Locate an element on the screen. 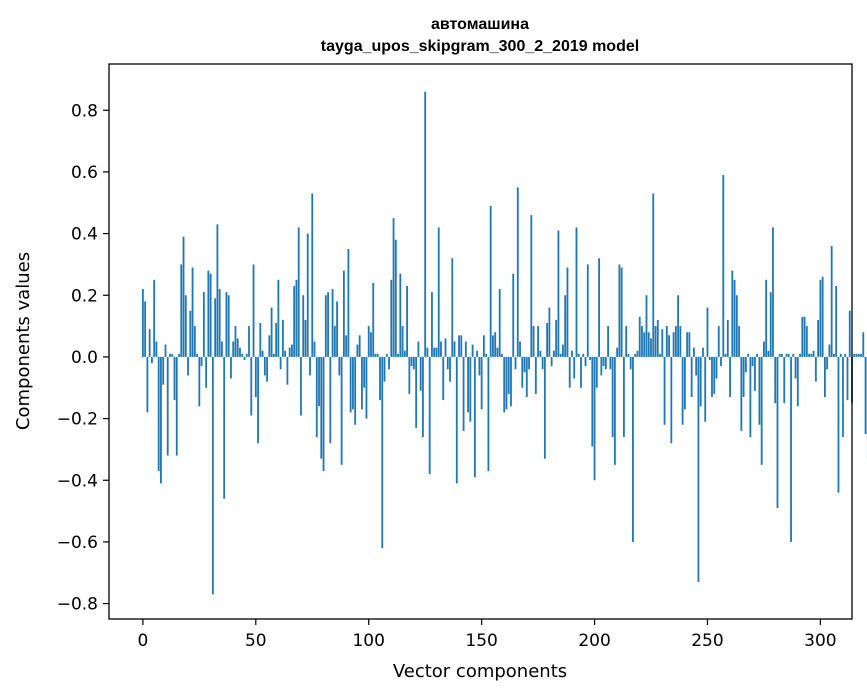 Image resolution: width=867 pixels, height=696 pixels. y-tick-label: −0.2 is located at coordinates (77, 420).